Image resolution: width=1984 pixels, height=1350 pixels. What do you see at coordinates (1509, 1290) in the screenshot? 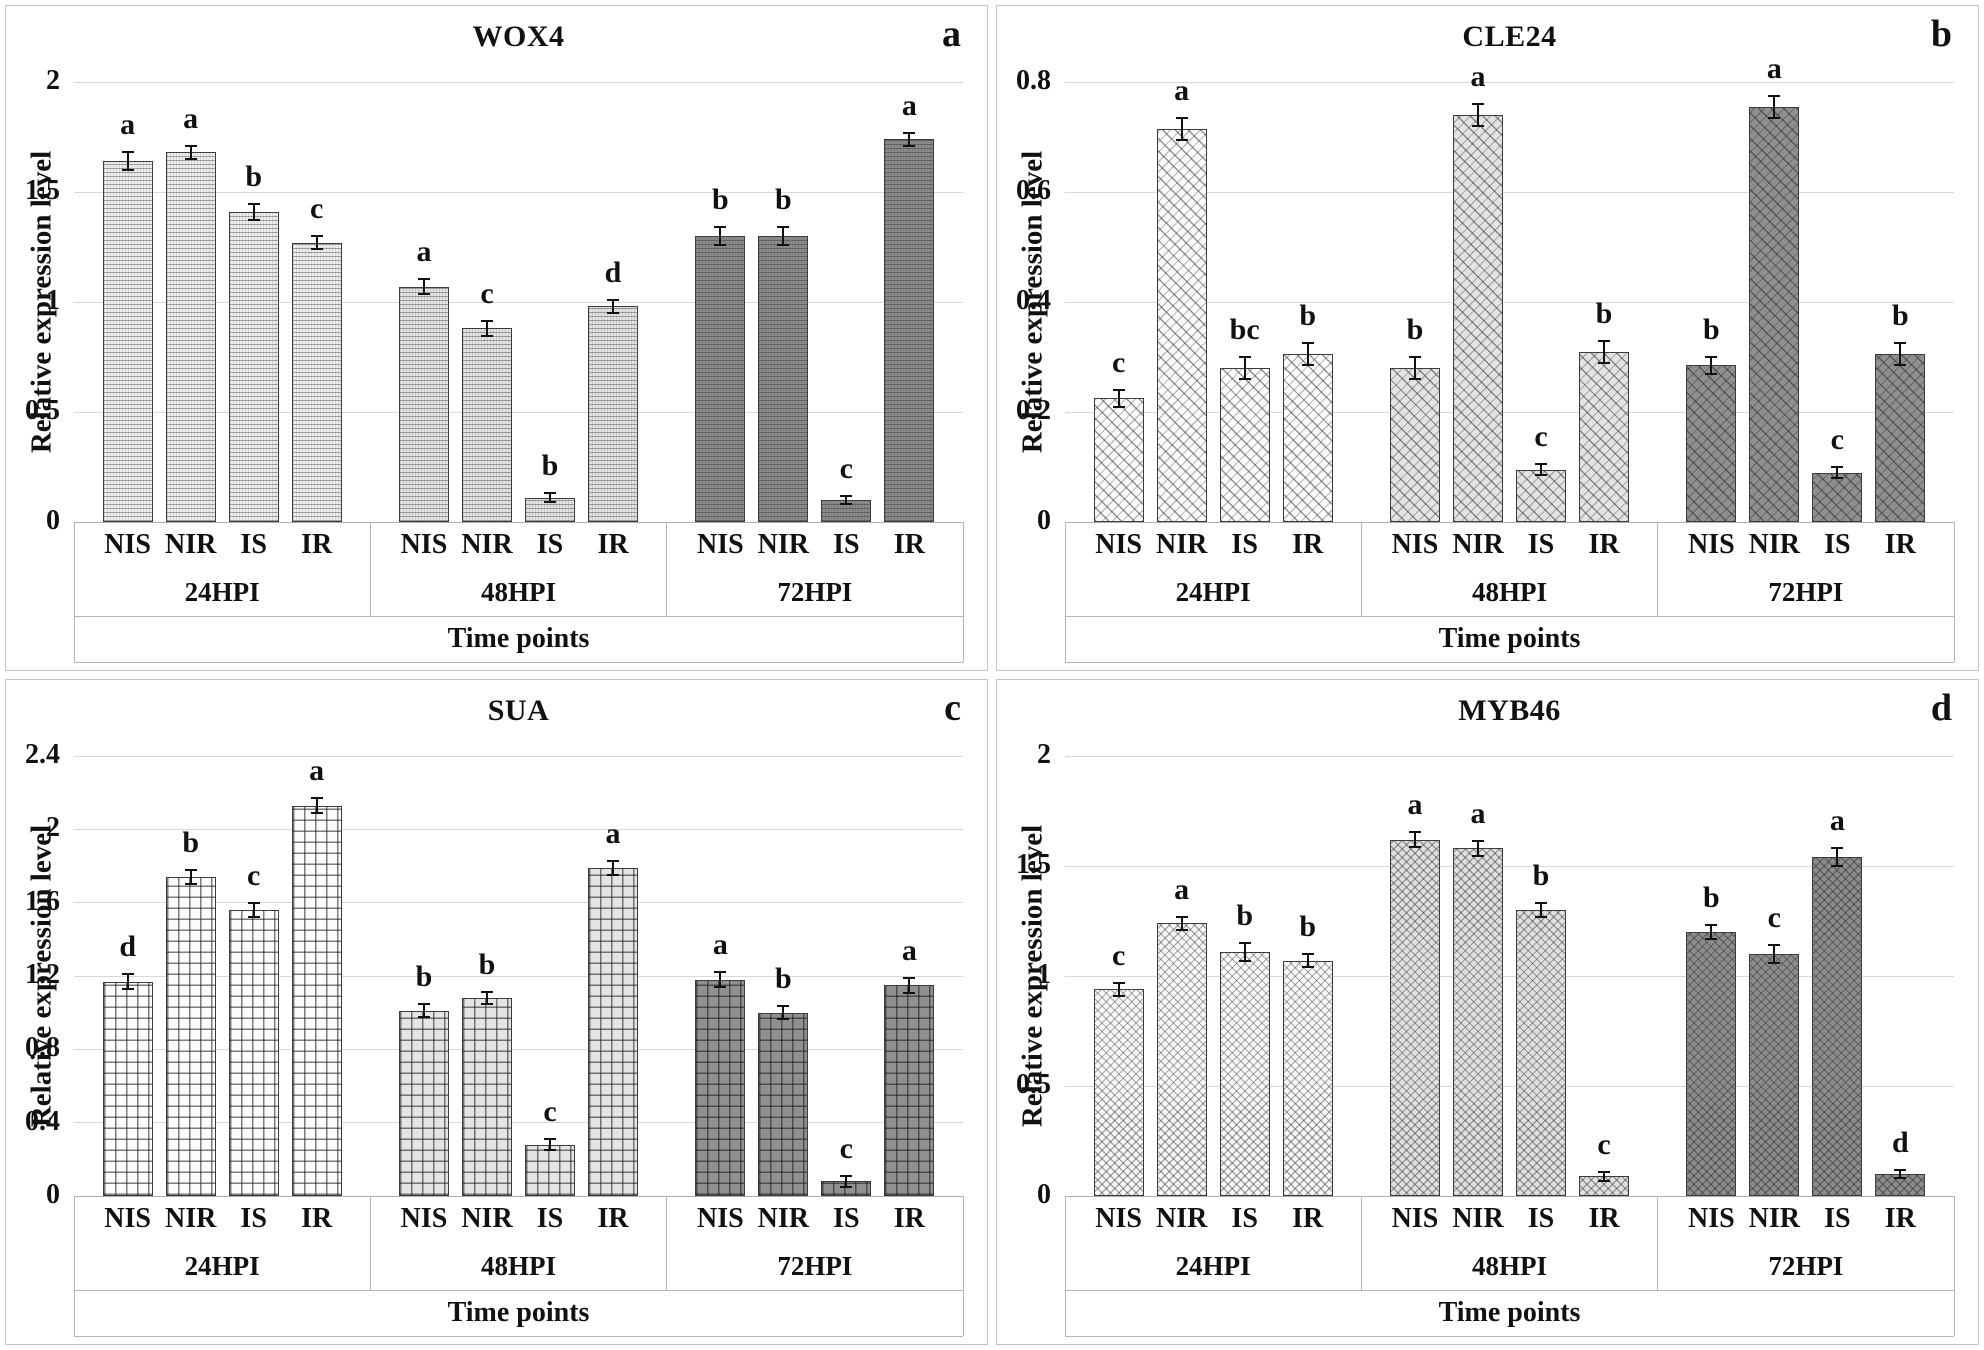
I see `band-line` at bounding box center [1509, 1290].